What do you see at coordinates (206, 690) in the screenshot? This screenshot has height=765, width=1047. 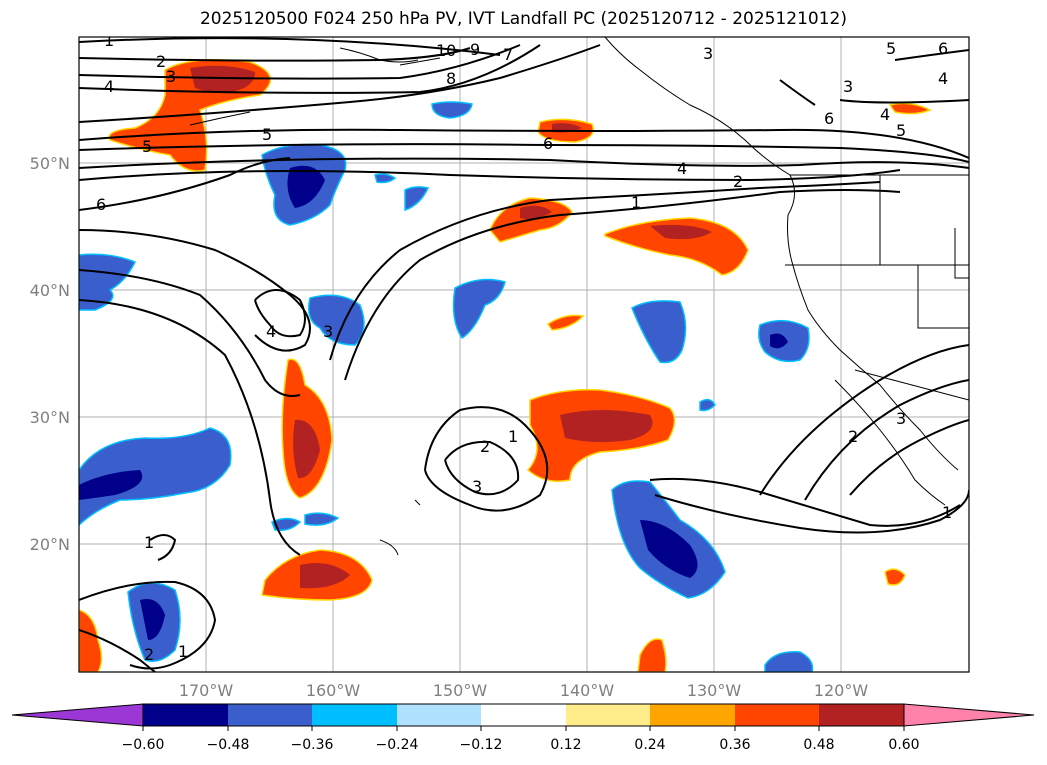 I see `lon-tick-label: 170°W` at bounding box center [206, 690].